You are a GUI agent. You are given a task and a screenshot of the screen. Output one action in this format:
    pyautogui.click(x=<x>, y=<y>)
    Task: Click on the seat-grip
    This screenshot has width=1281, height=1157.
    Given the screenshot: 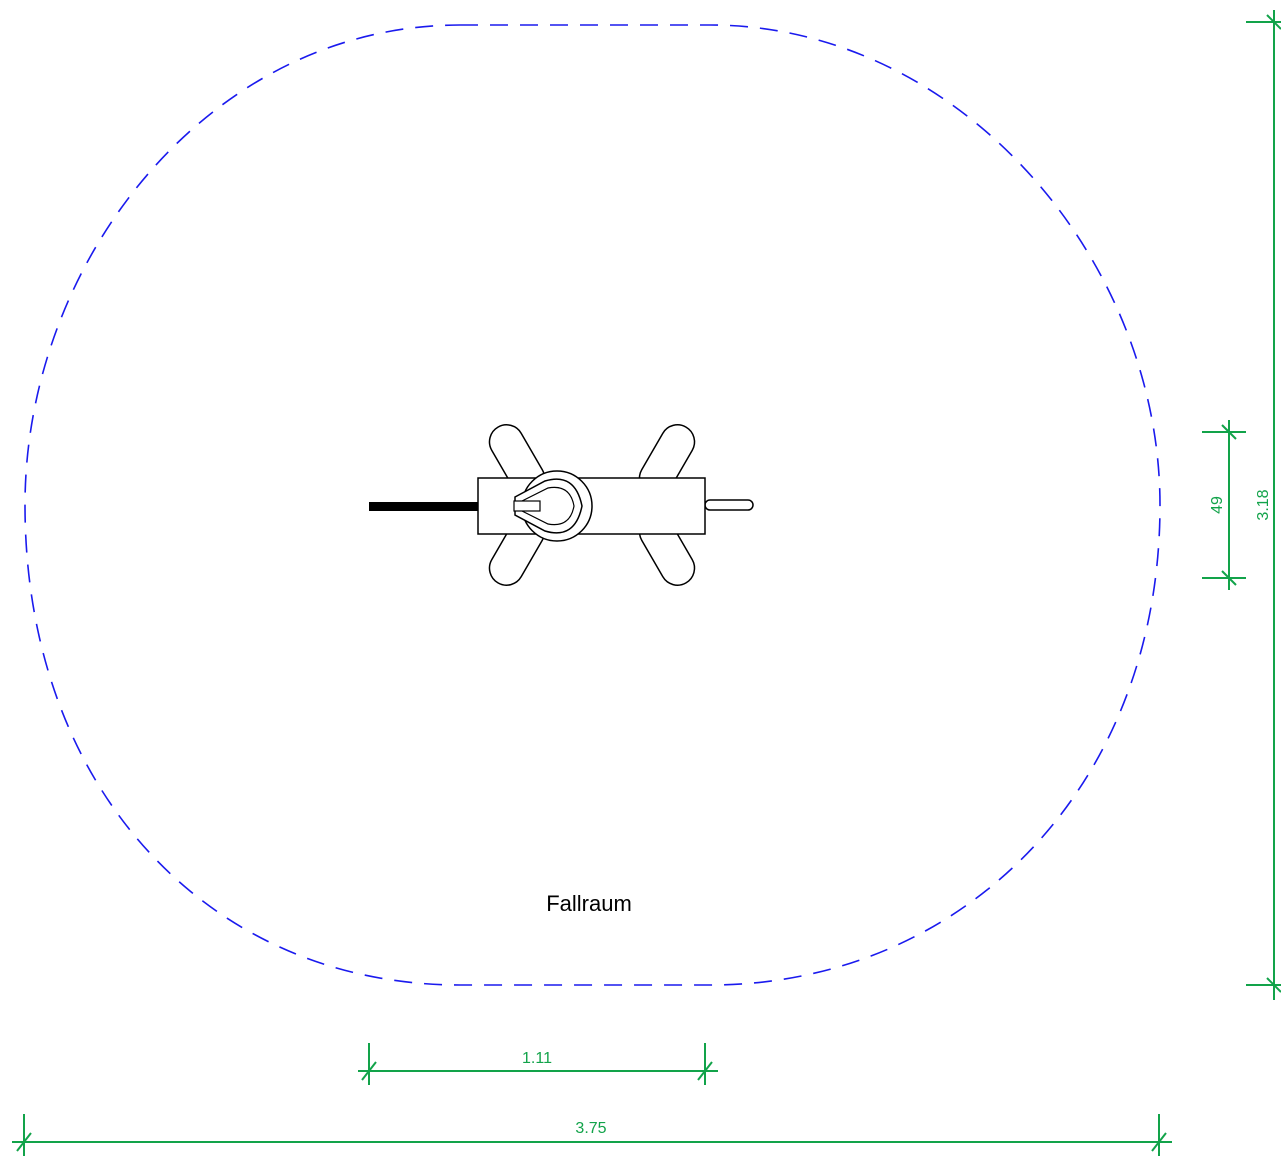 What is the action you would take?
    pyautogui.click(x=548, y=506)
    